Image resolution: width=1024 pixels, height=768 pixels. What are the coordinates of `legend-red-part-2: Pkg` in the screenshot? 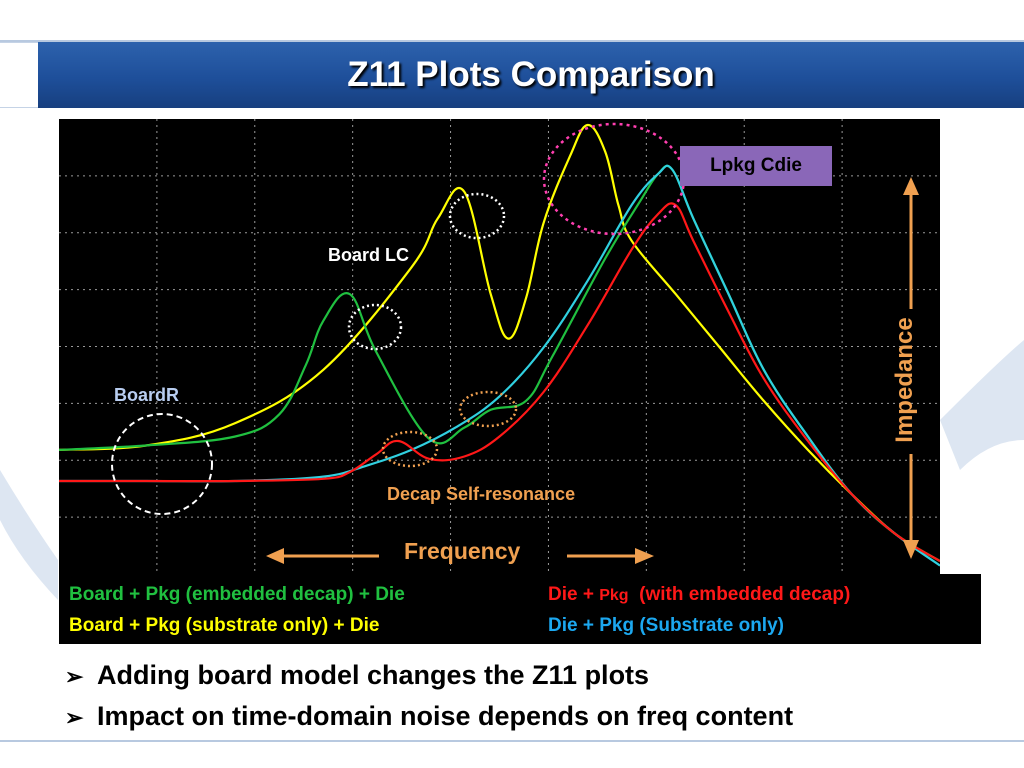 It's located at (614, 595).